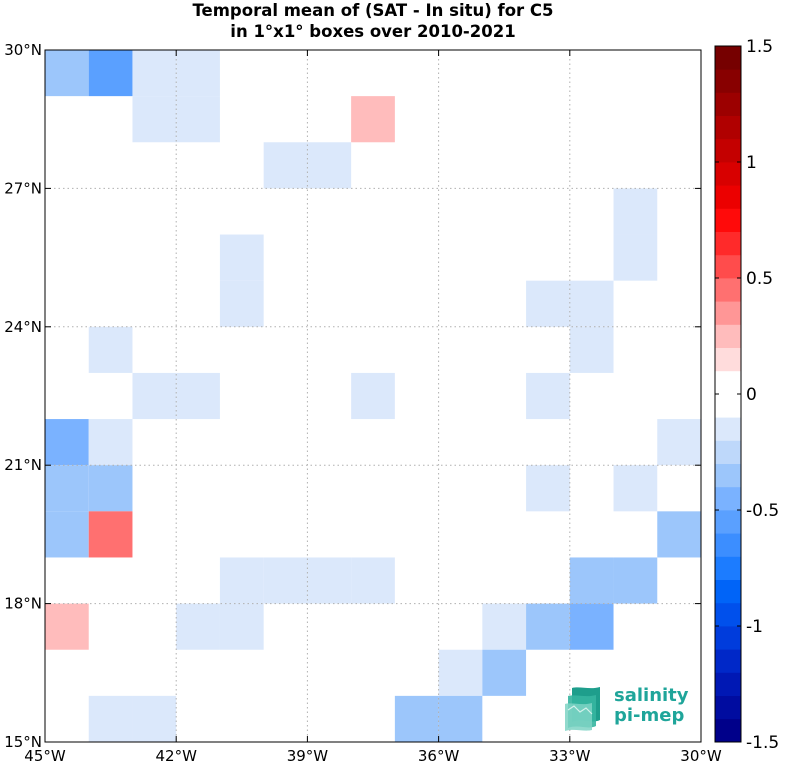  What do you see at coordinates (45, 755) in the screenshot?
I see `x-tick-label: 45°W` at bounding box center [45, 755].